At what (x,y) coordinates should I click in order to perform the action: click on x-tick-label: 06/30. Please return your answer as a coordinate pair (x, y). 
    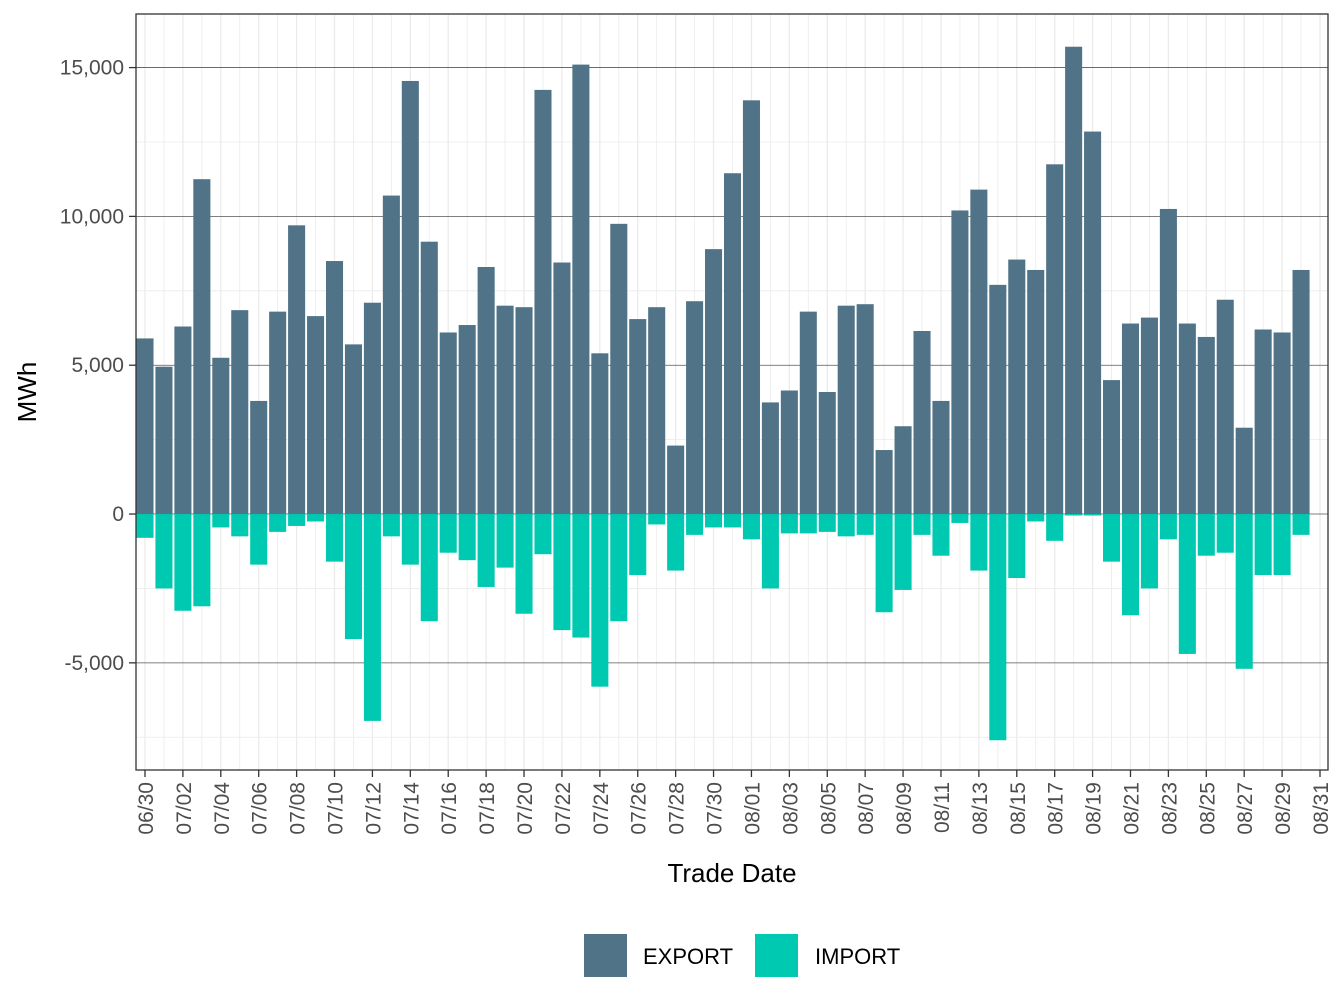
    Looking at the image, I should click on (146, 808).